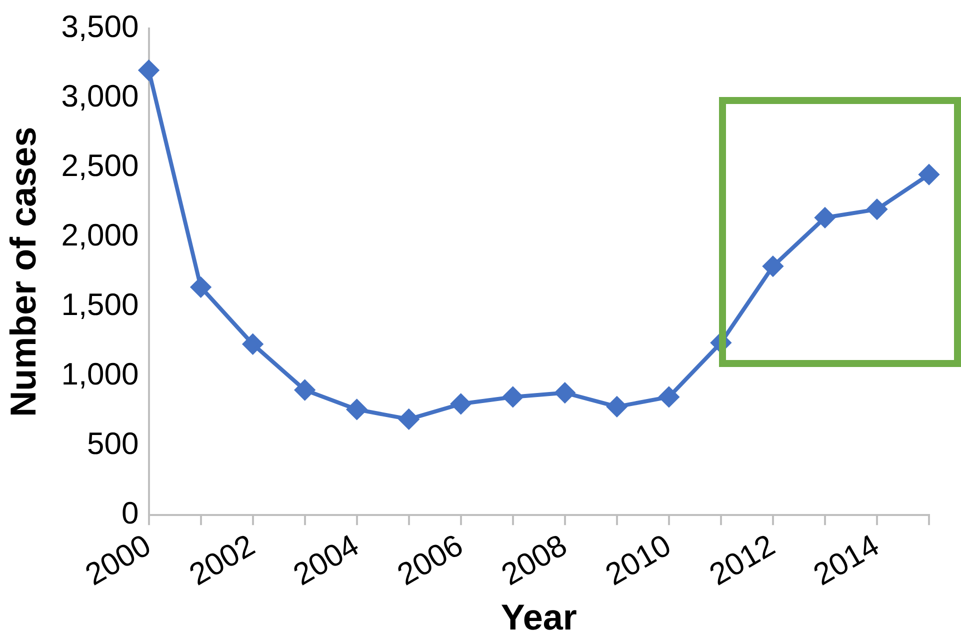  What do you see at coordinates (100, 235) in the screenshot?
I see `y-tick-label: 2,000` at bounding box center [100, 235].